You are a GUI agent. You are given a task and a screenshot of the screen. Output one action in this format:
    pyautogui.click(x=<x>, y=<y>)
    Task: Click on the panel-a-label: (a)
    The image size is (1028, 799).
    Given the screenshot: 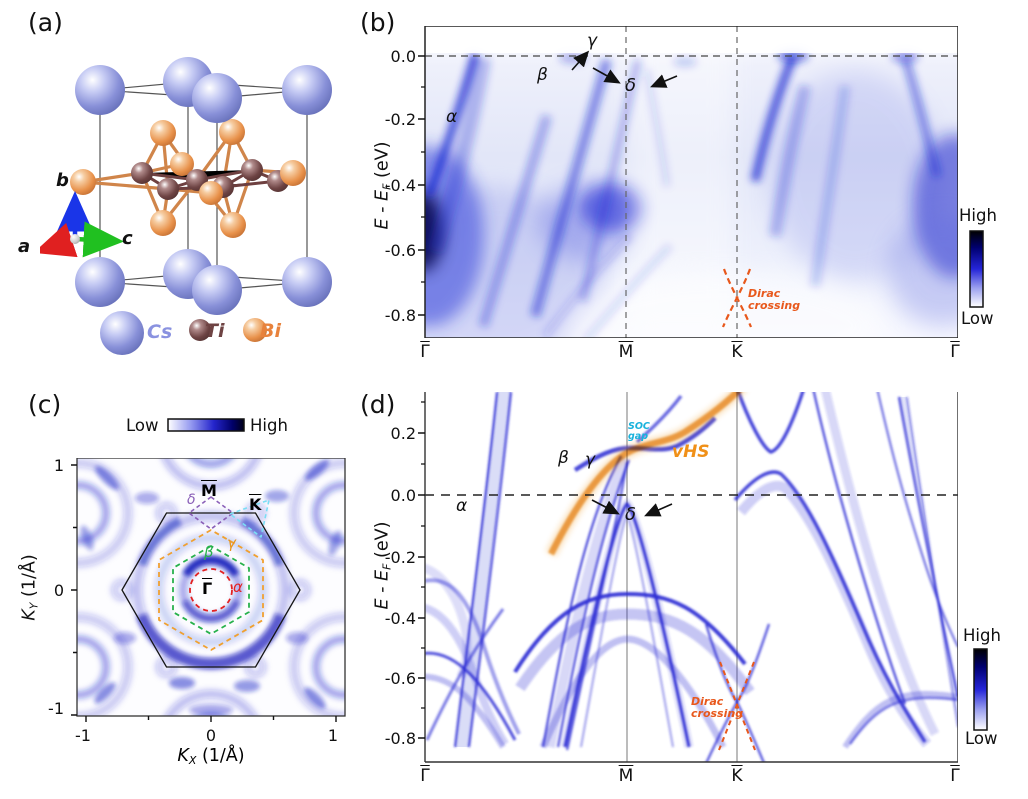 What is the action you would take?
    pyautogui.click(x=45, y=22)
    